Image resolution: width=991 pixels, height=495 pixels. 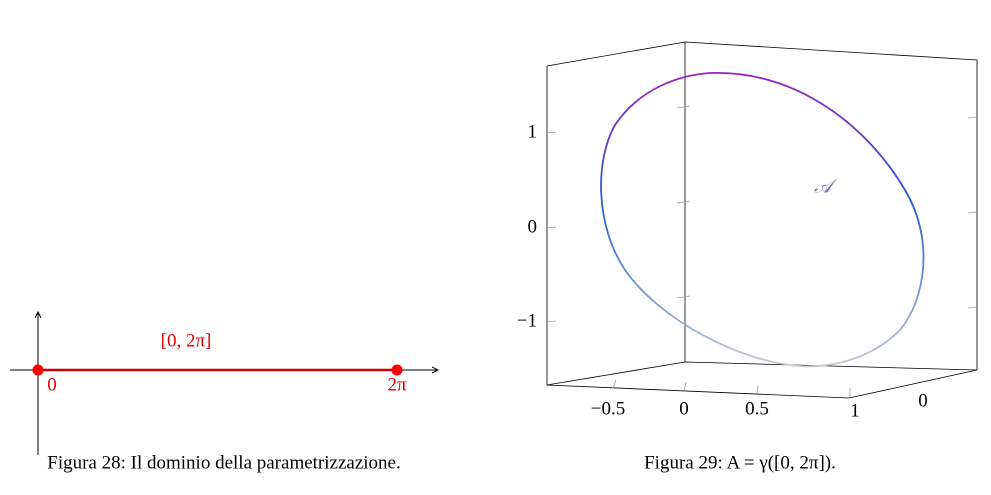 I want to click on x-tick-label: 0.5, so click(x=757, y=408).